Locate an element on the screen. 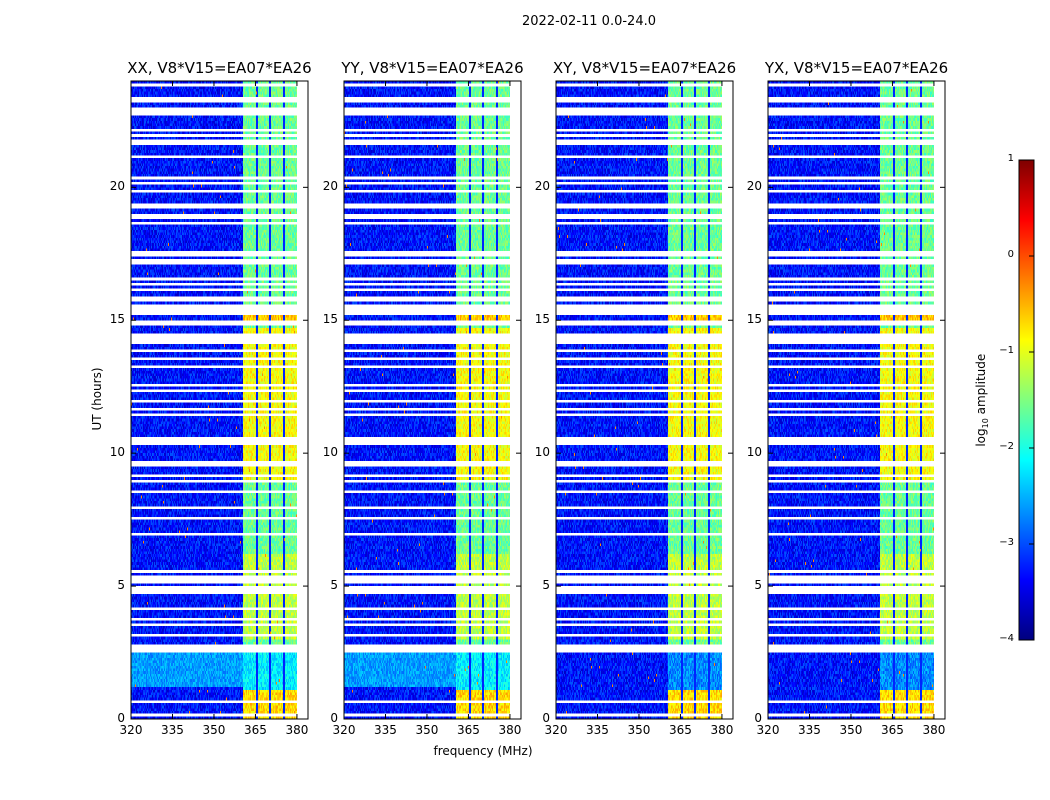  panel-title-xy: XY, V8*V15=EA07*EA26 is located at coordinates (644, 68).